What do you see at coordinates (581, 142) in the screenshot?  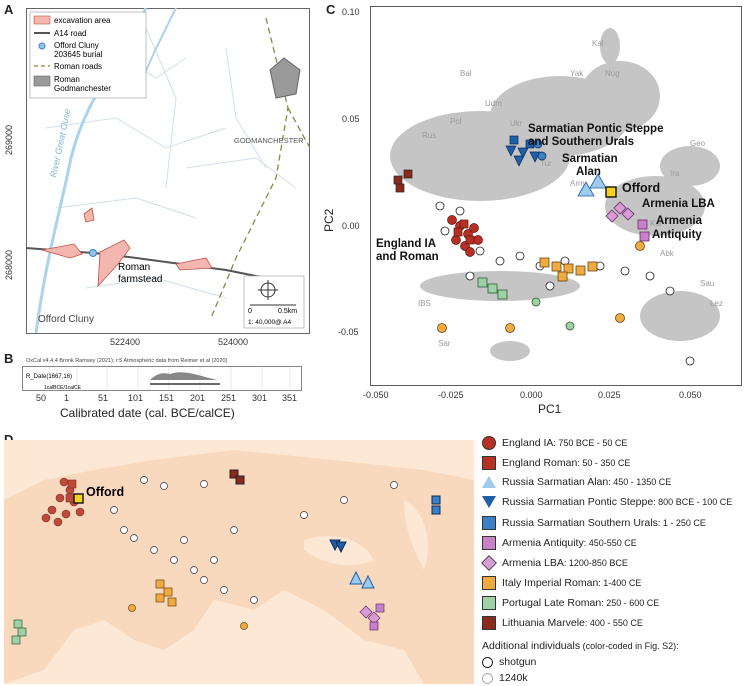 I see `label-sarmatian-ps-2: and Southern Urals` at bounding box center [581, 142].